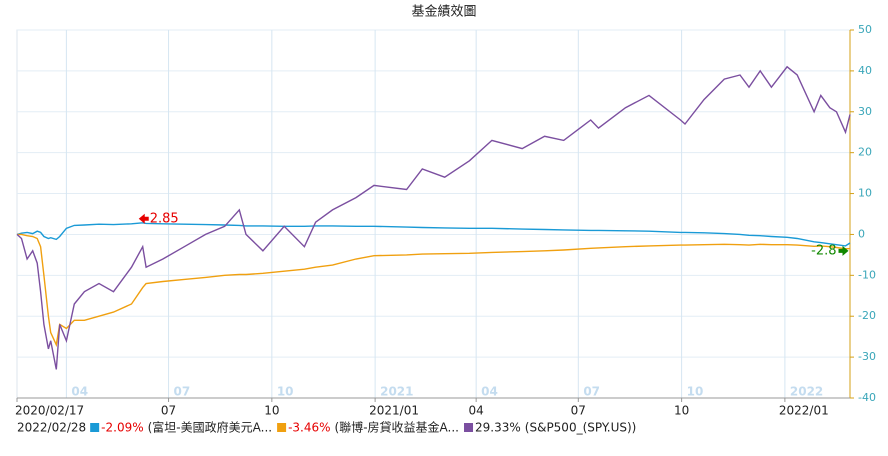 This screenshot has height=456, width=888. Describe the element at coordinates (806, 392) in the screenshot. I see `period-label: 2022` at that location.